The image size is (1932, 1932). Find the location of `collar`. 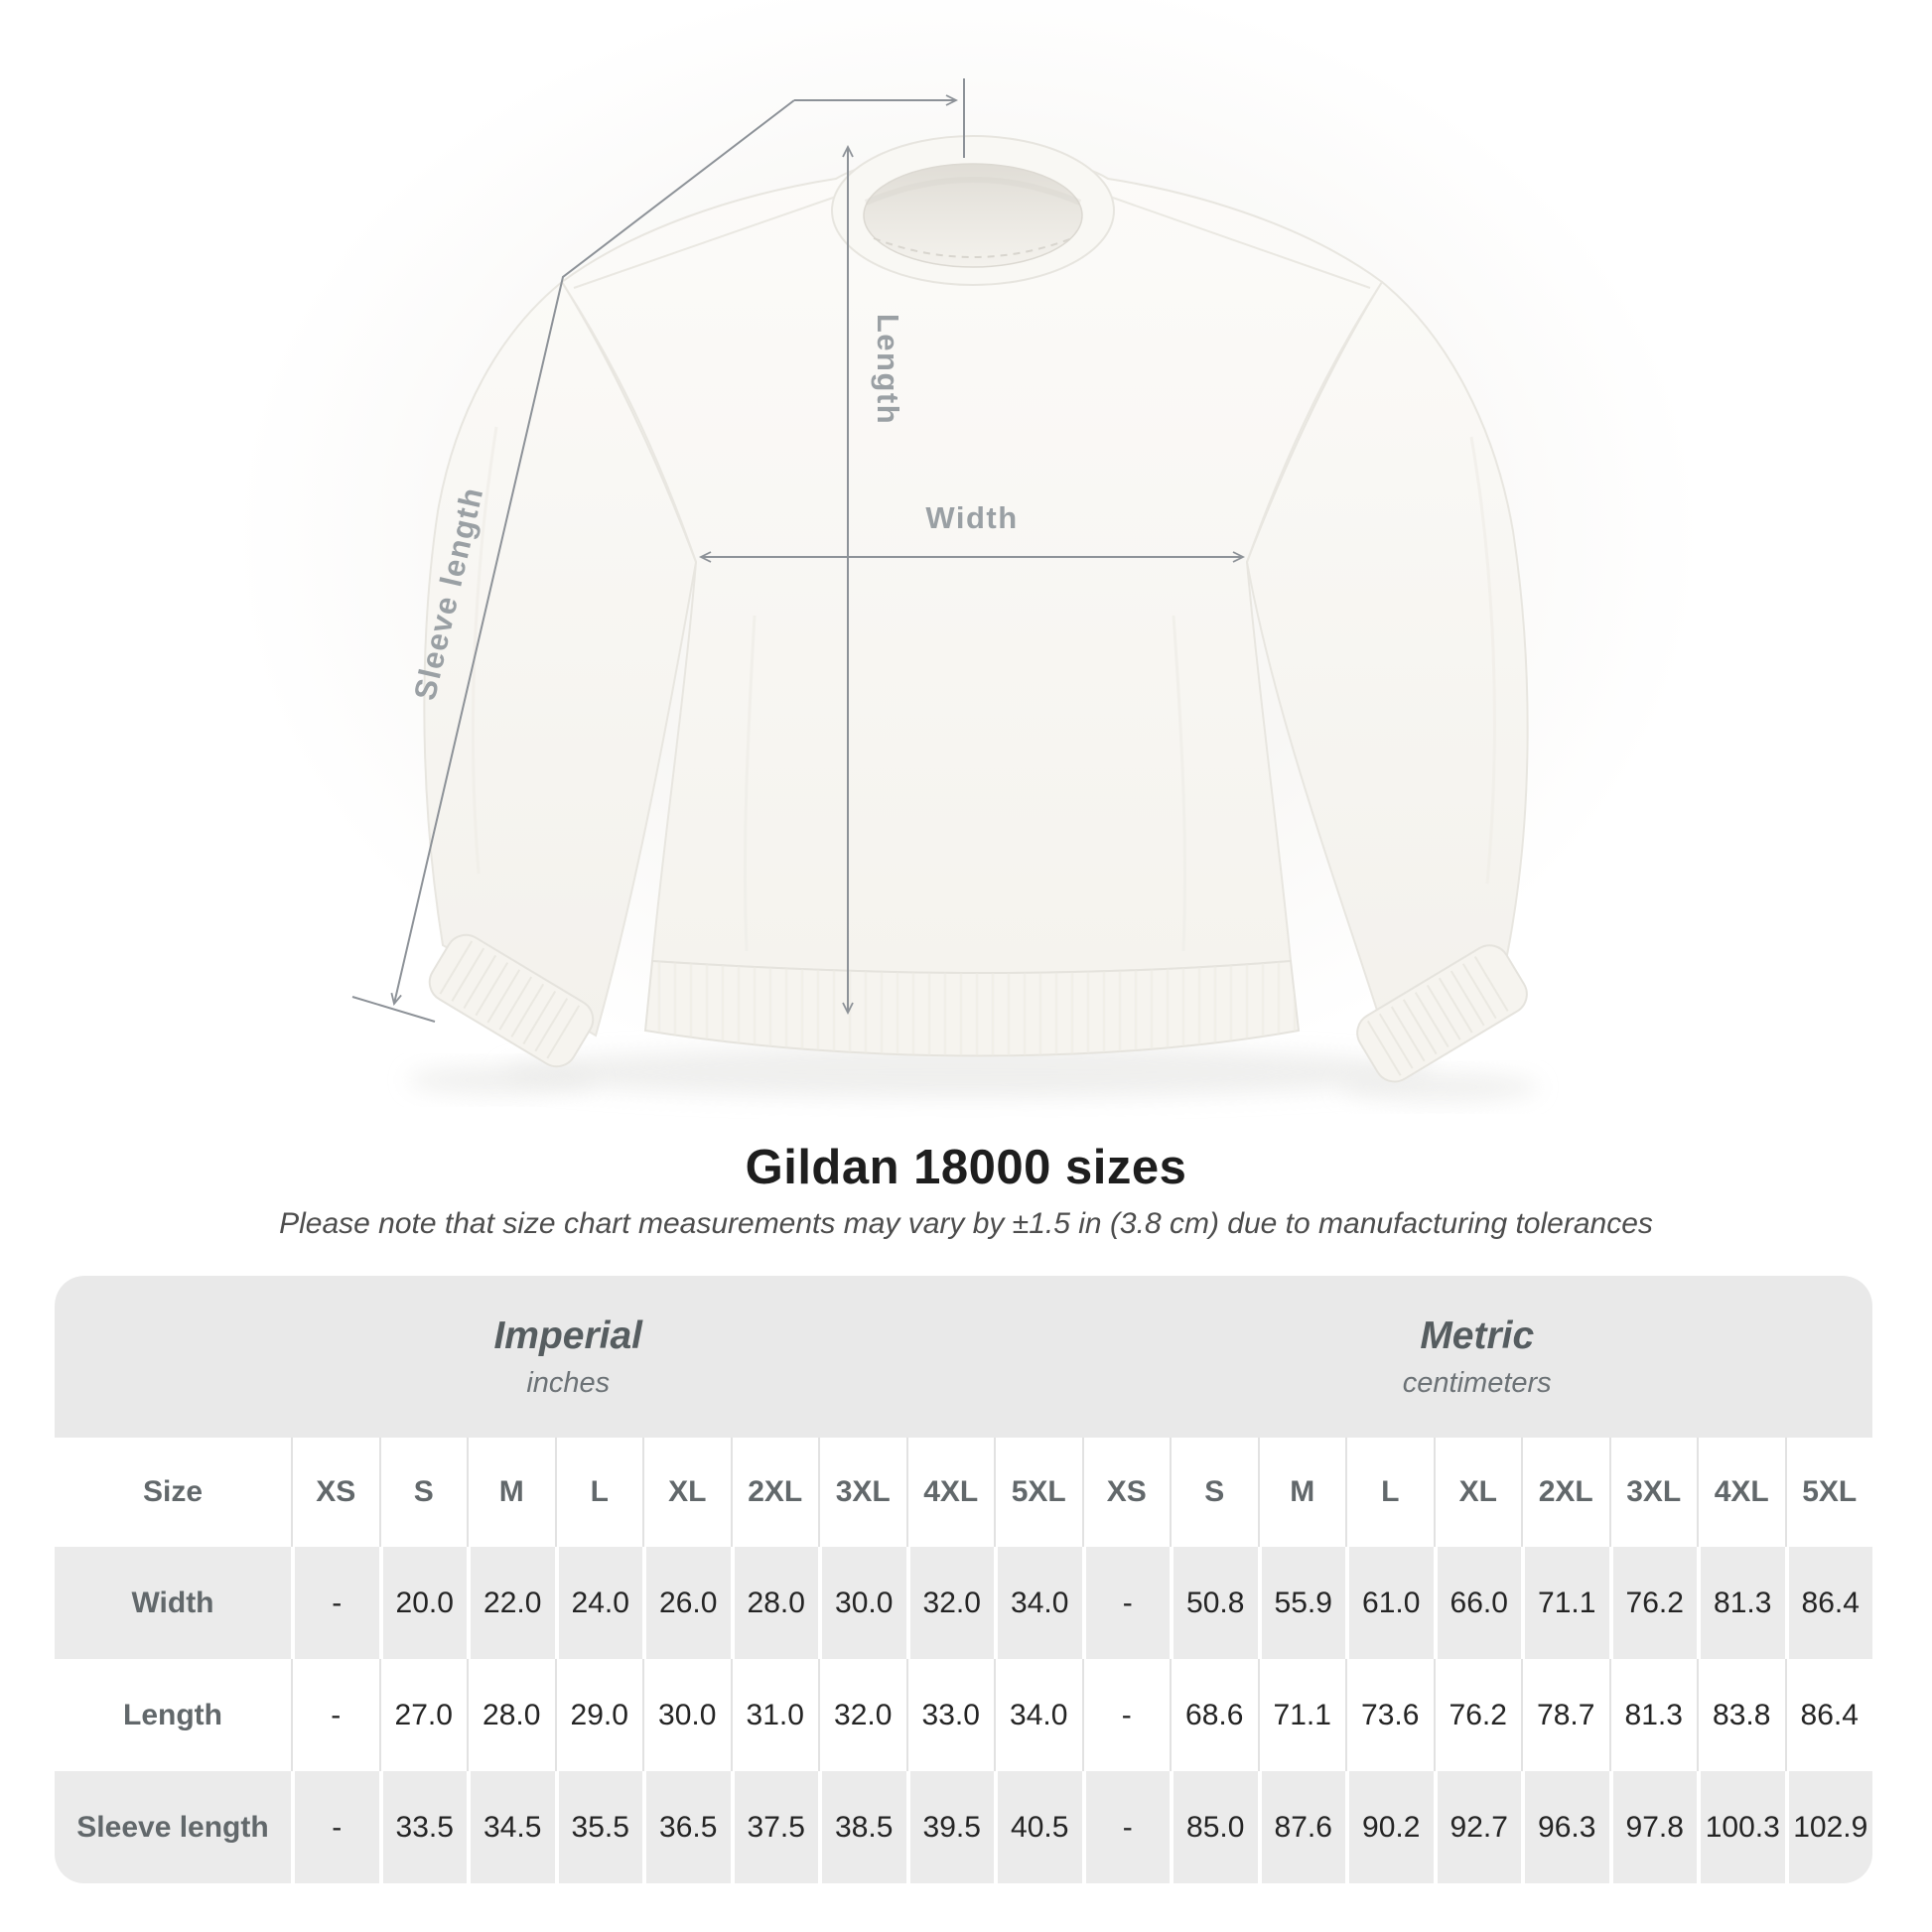

collar is located at coordinates (973, 211).